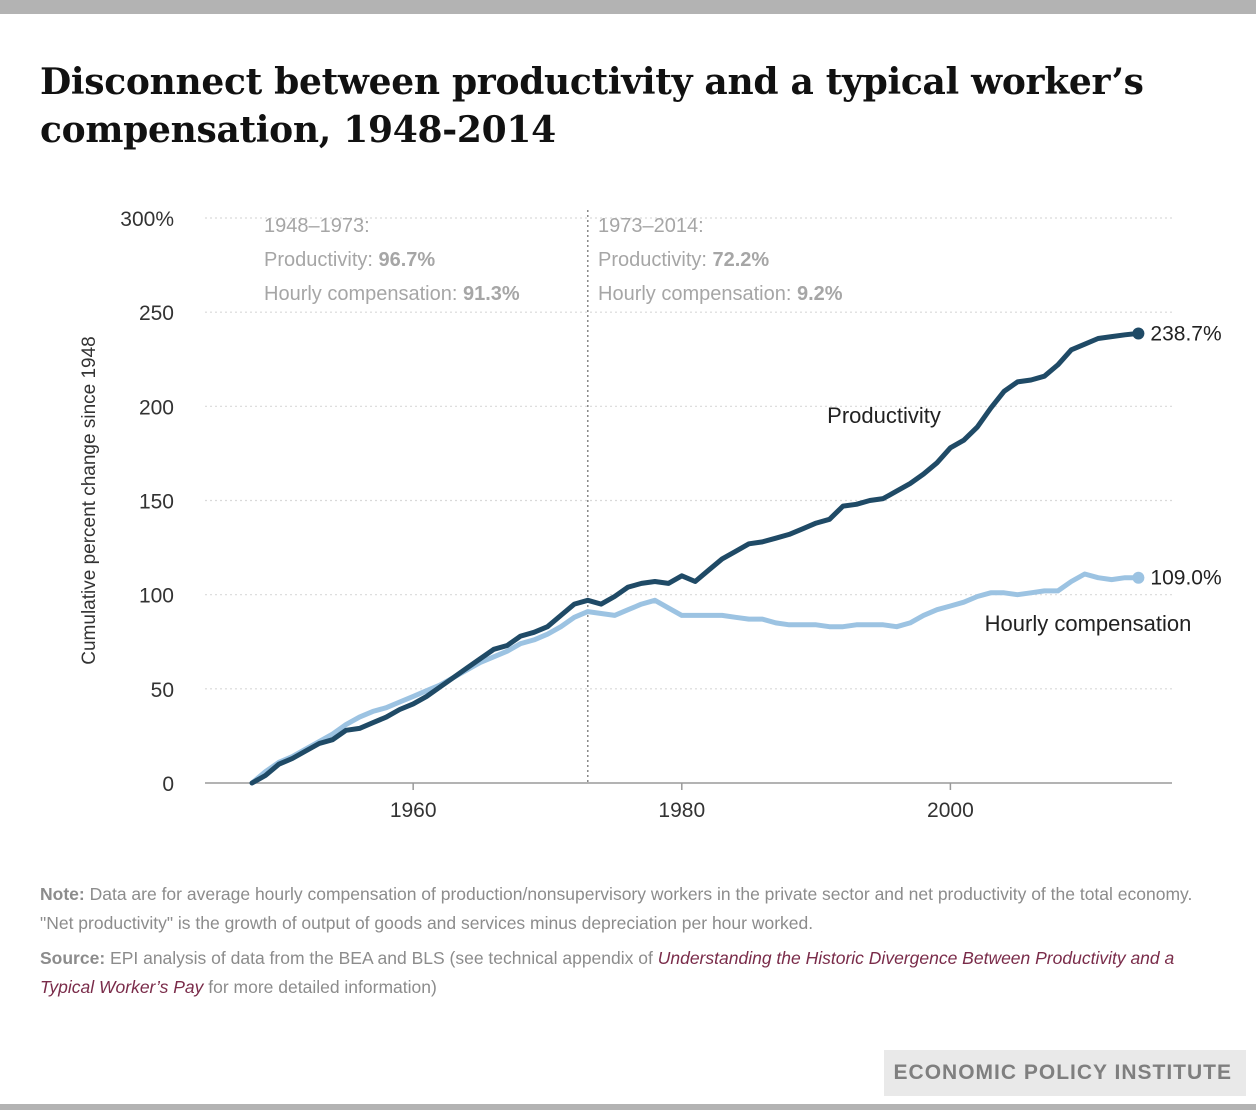 This screenshot has height=1110, width=1256. I want to click on period-2-productivity: Productivity: 72.2%, so click(683, 260).